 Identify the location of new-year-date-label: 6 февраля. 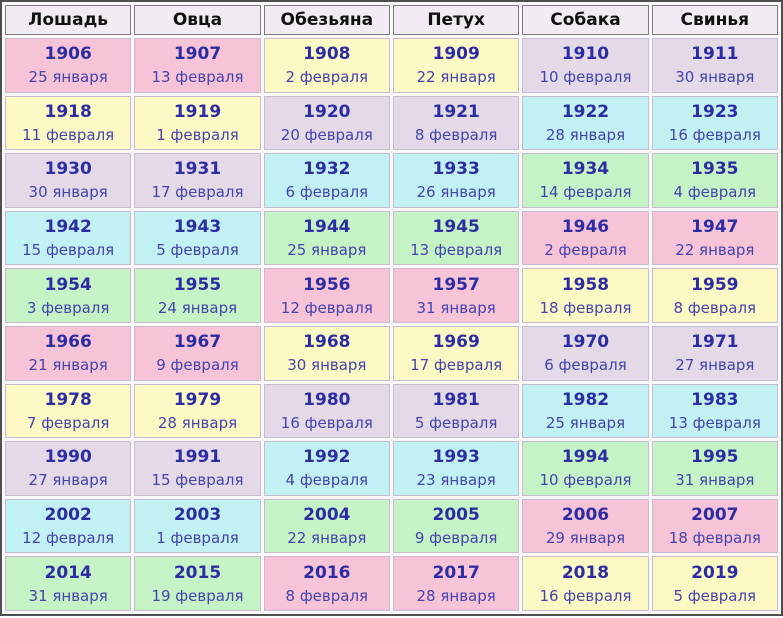
(585, 365).